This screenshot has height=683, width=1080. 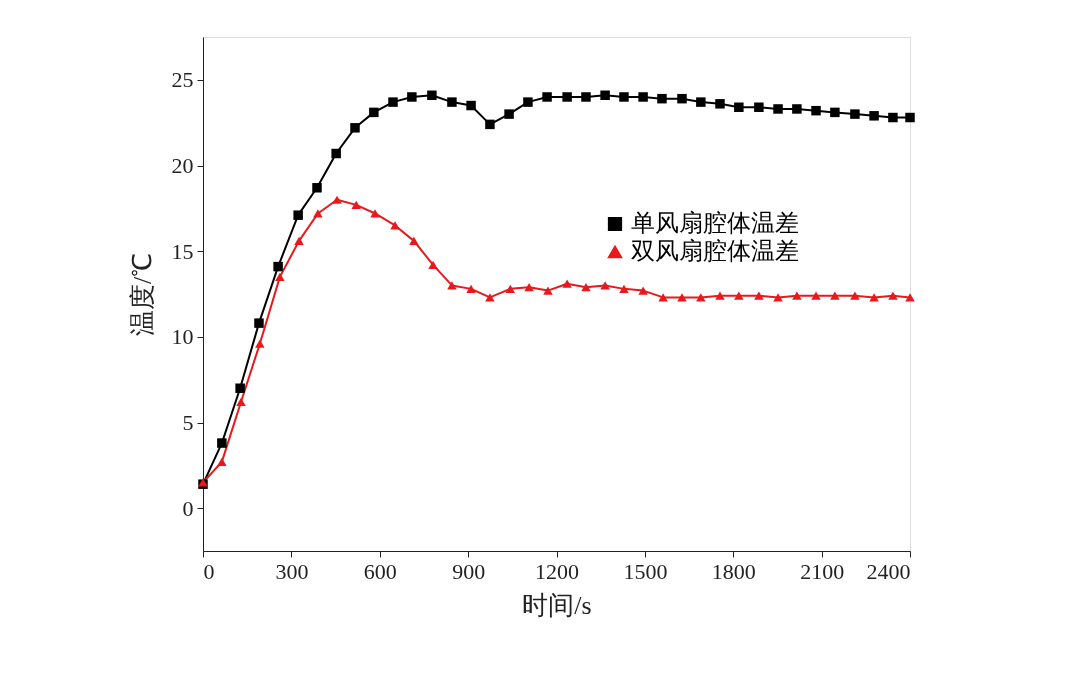 What do you see at coordinates (209, 571) in the screenshot?
I see `x-tick-label: 0` at bounding box center [209, 571].